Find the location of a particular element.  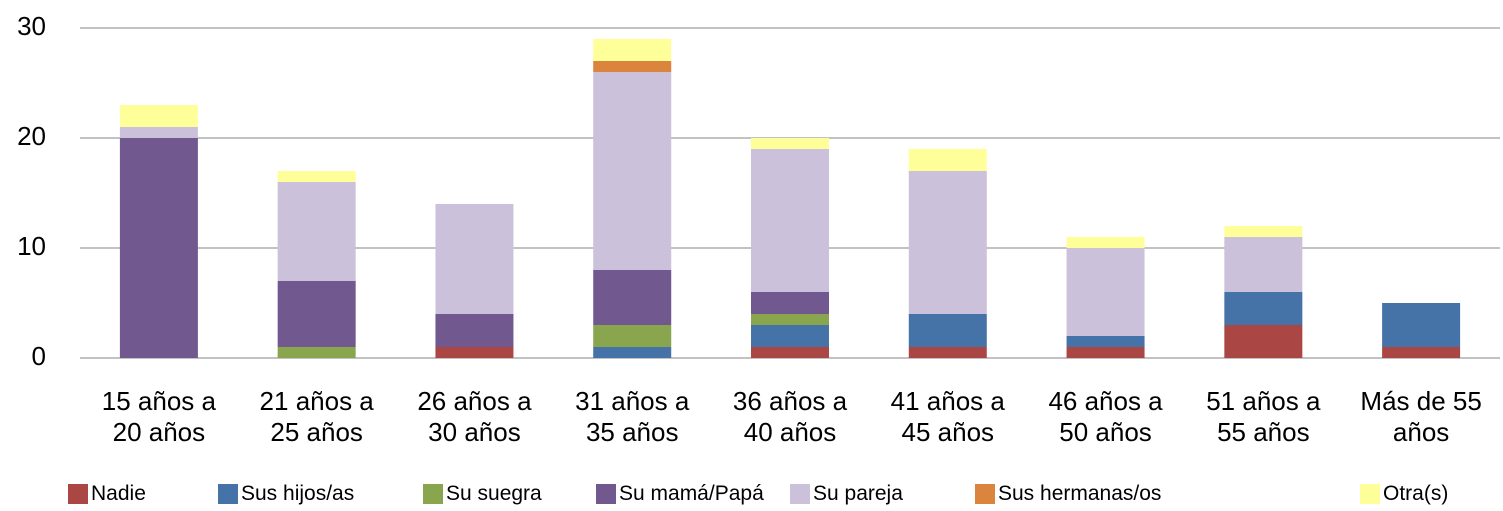

x-tick-label: 41 años a 45 años is located at coordinates (947, 416).